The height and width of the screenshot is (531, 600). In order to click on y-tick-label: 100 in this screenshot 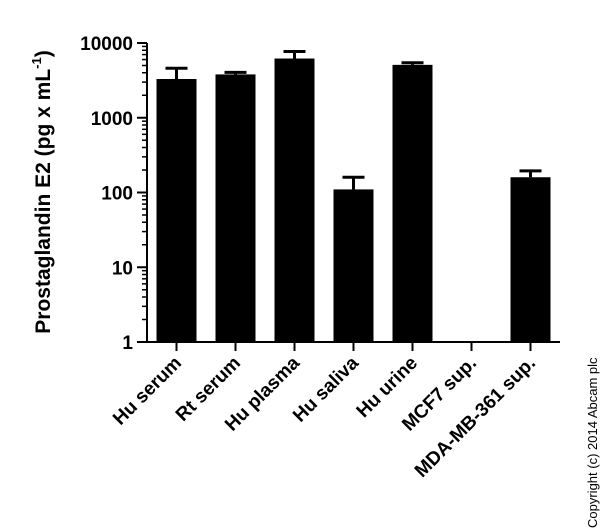, I will do `click(117, 194)`.